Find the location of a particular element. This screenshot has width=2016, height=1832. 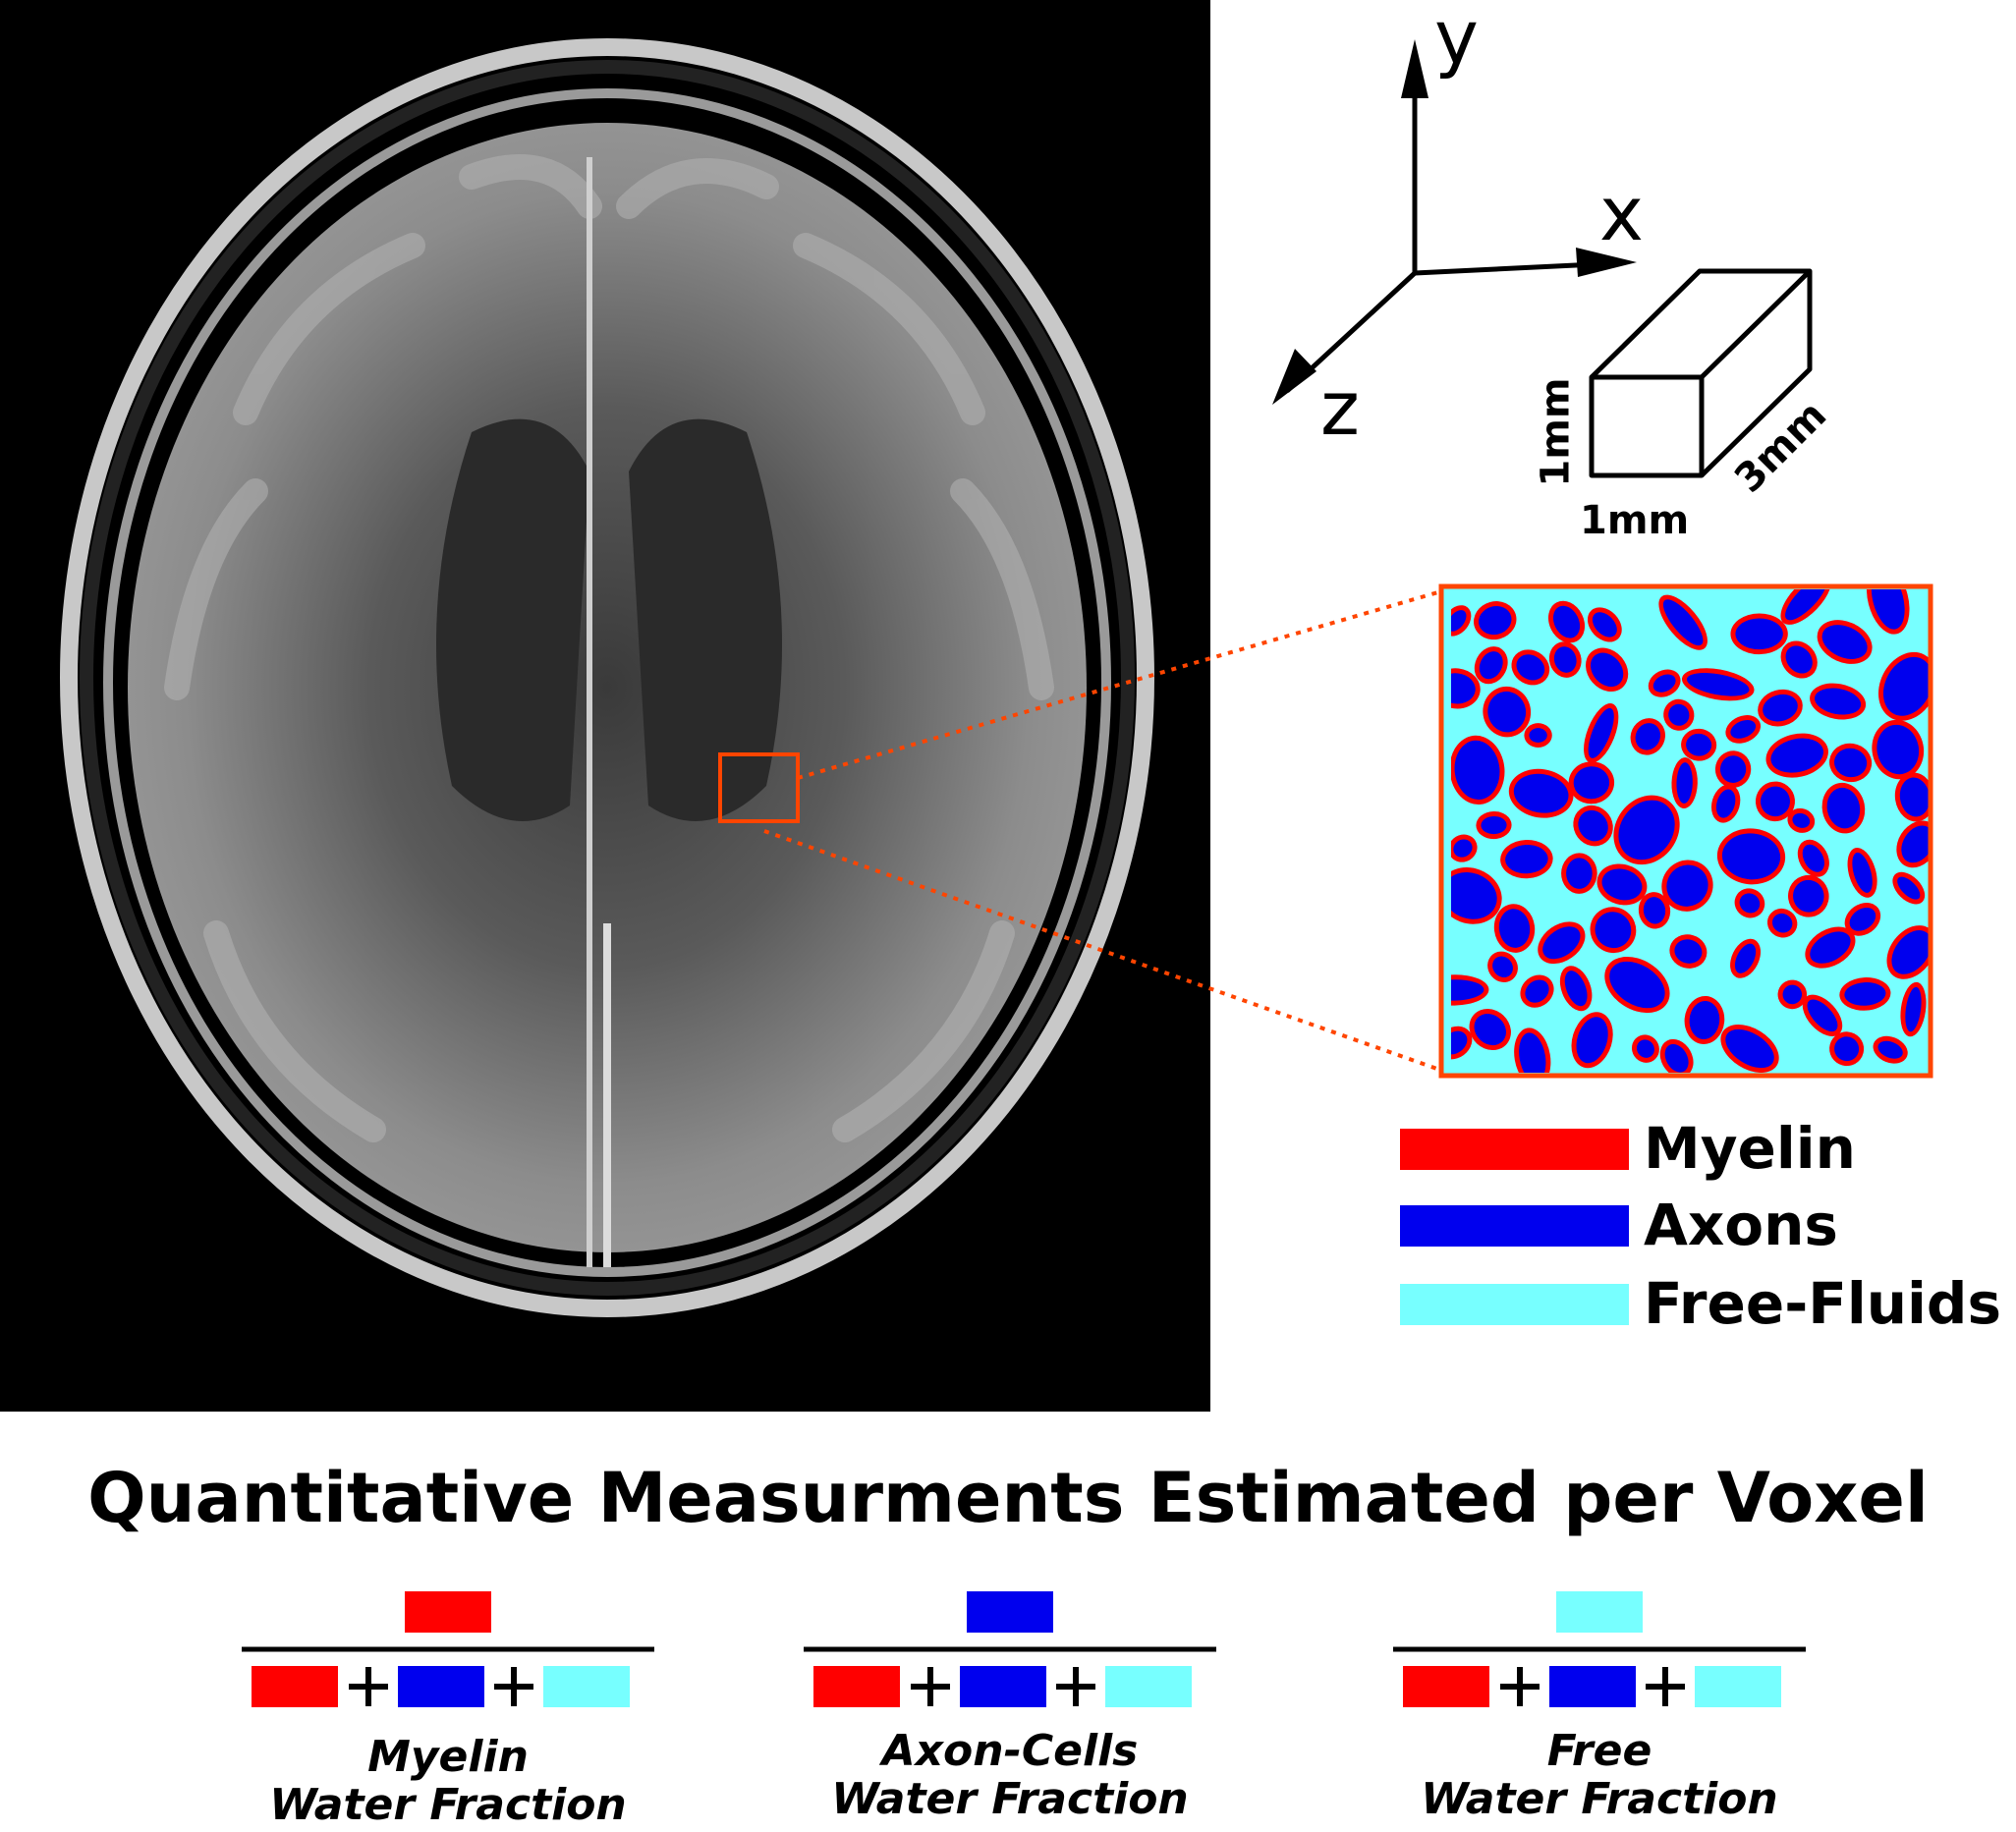

fraction-label-free-line2: Water Fraction is located at coordinates (1599, 1800).